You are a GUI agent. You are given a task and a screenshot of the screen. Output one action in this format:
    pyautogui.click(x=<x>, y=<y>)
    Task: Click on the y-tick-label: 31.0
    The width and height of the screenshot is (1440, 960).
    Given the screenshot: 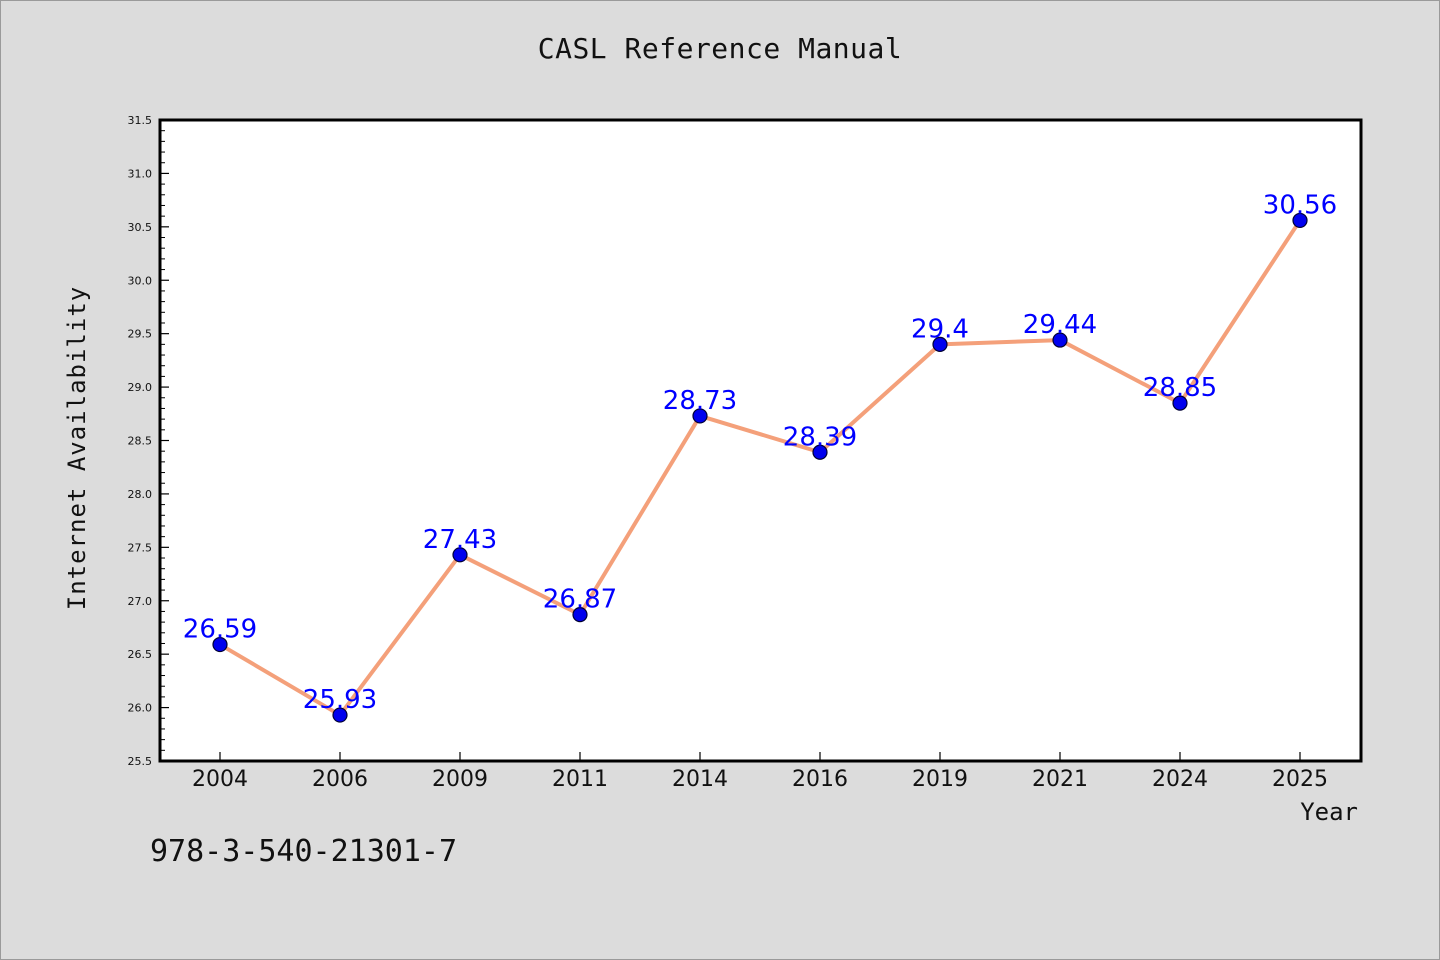 What is the action you would take?
    pyautogui.click(x=140, y=173)
    